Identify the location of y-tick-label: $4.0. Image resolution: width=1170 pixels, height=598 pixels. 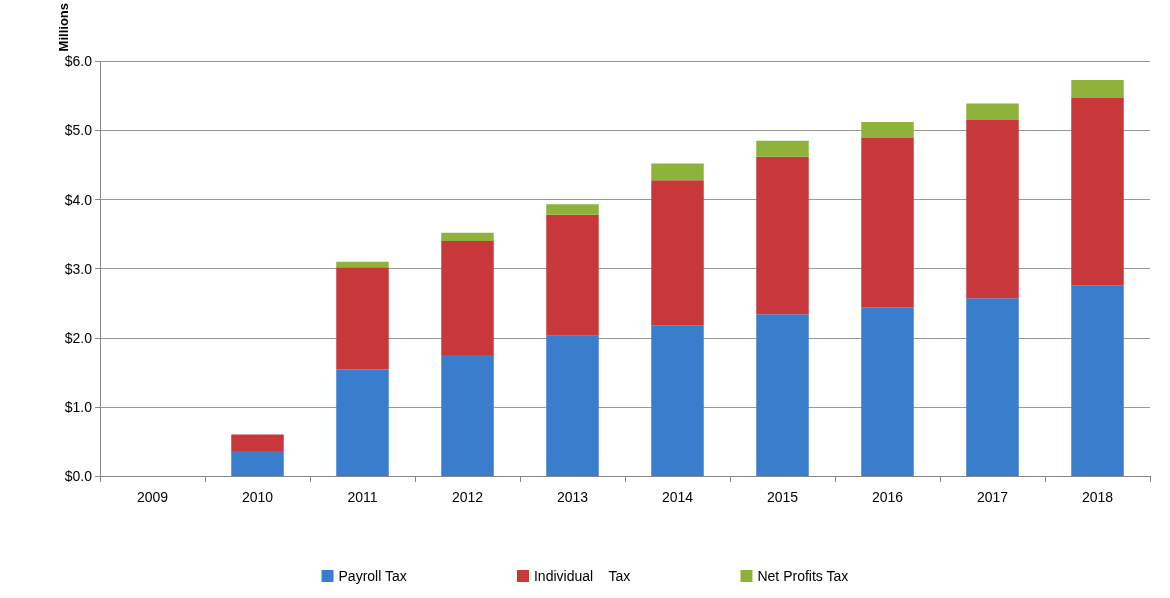
(78, 199).